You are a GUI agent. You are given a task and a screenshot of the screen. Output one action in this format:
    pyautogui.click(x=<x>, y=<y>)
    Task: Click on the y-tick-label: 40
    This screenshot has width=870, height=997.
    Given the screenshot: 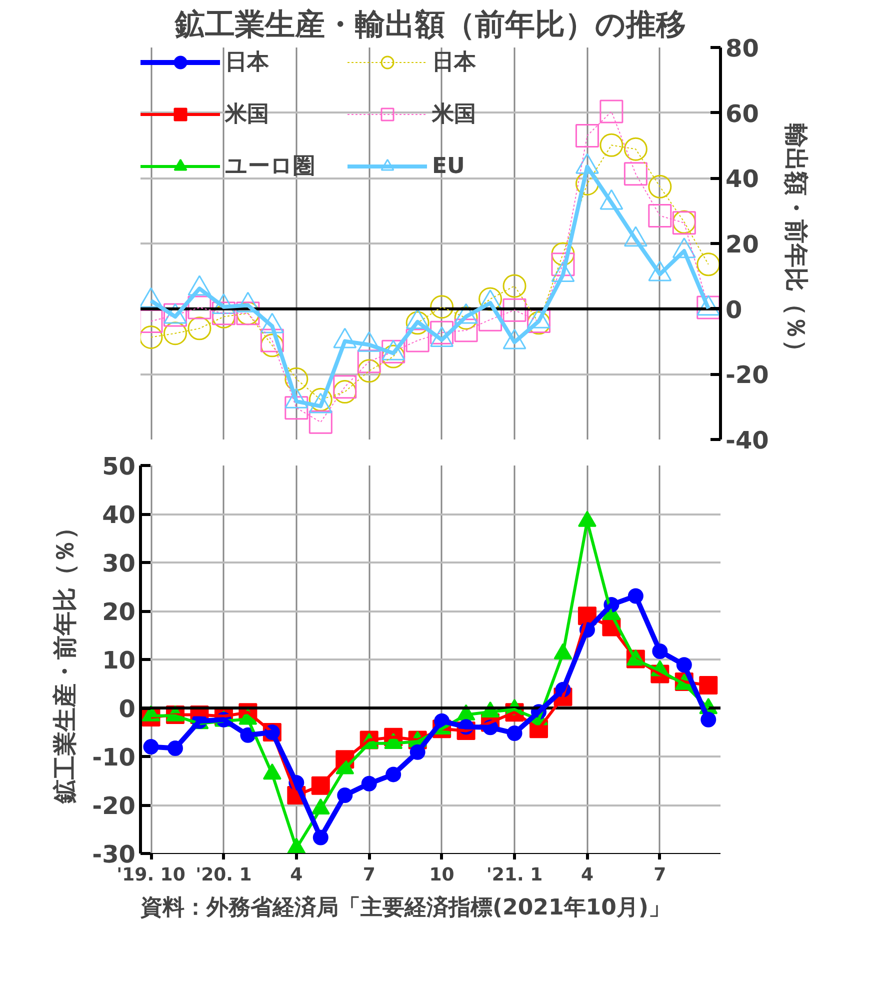 What is the action you would take?
    pyautogui.click(x=119, y=515)
    